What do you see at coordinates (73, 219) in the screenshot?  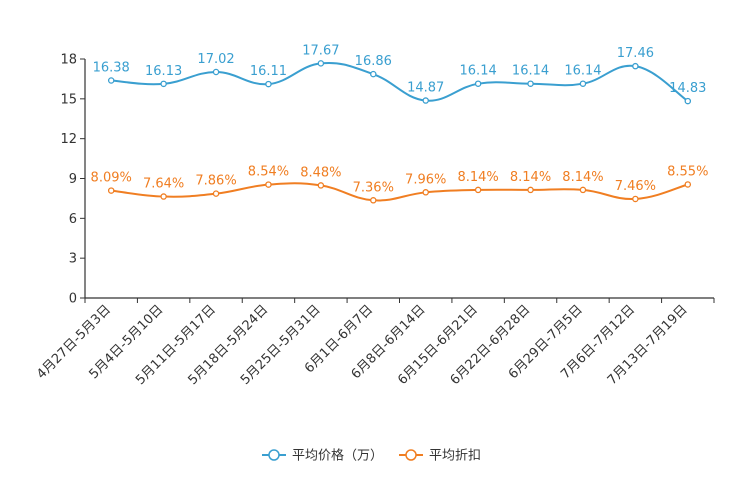 I see `y-tick-label: 6` at bounding box center [73, 219].